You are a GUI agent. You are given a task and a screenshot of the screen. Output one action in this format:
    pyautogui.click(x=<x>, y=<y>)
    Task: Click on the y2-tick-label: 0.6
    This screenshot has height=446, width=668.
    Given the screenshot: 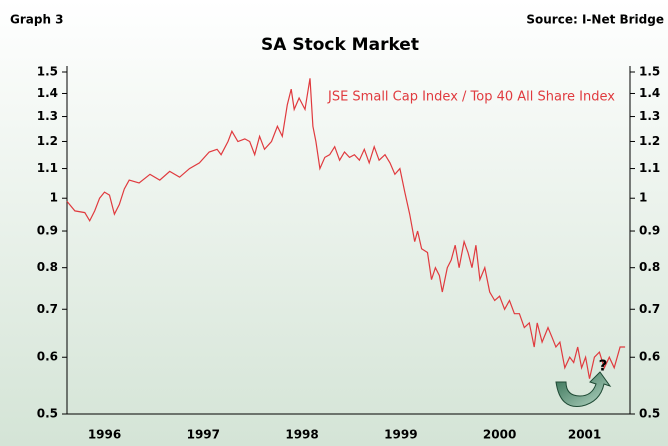 What is the action you would take?
    pyautogui.click(x=649, y=357)
    